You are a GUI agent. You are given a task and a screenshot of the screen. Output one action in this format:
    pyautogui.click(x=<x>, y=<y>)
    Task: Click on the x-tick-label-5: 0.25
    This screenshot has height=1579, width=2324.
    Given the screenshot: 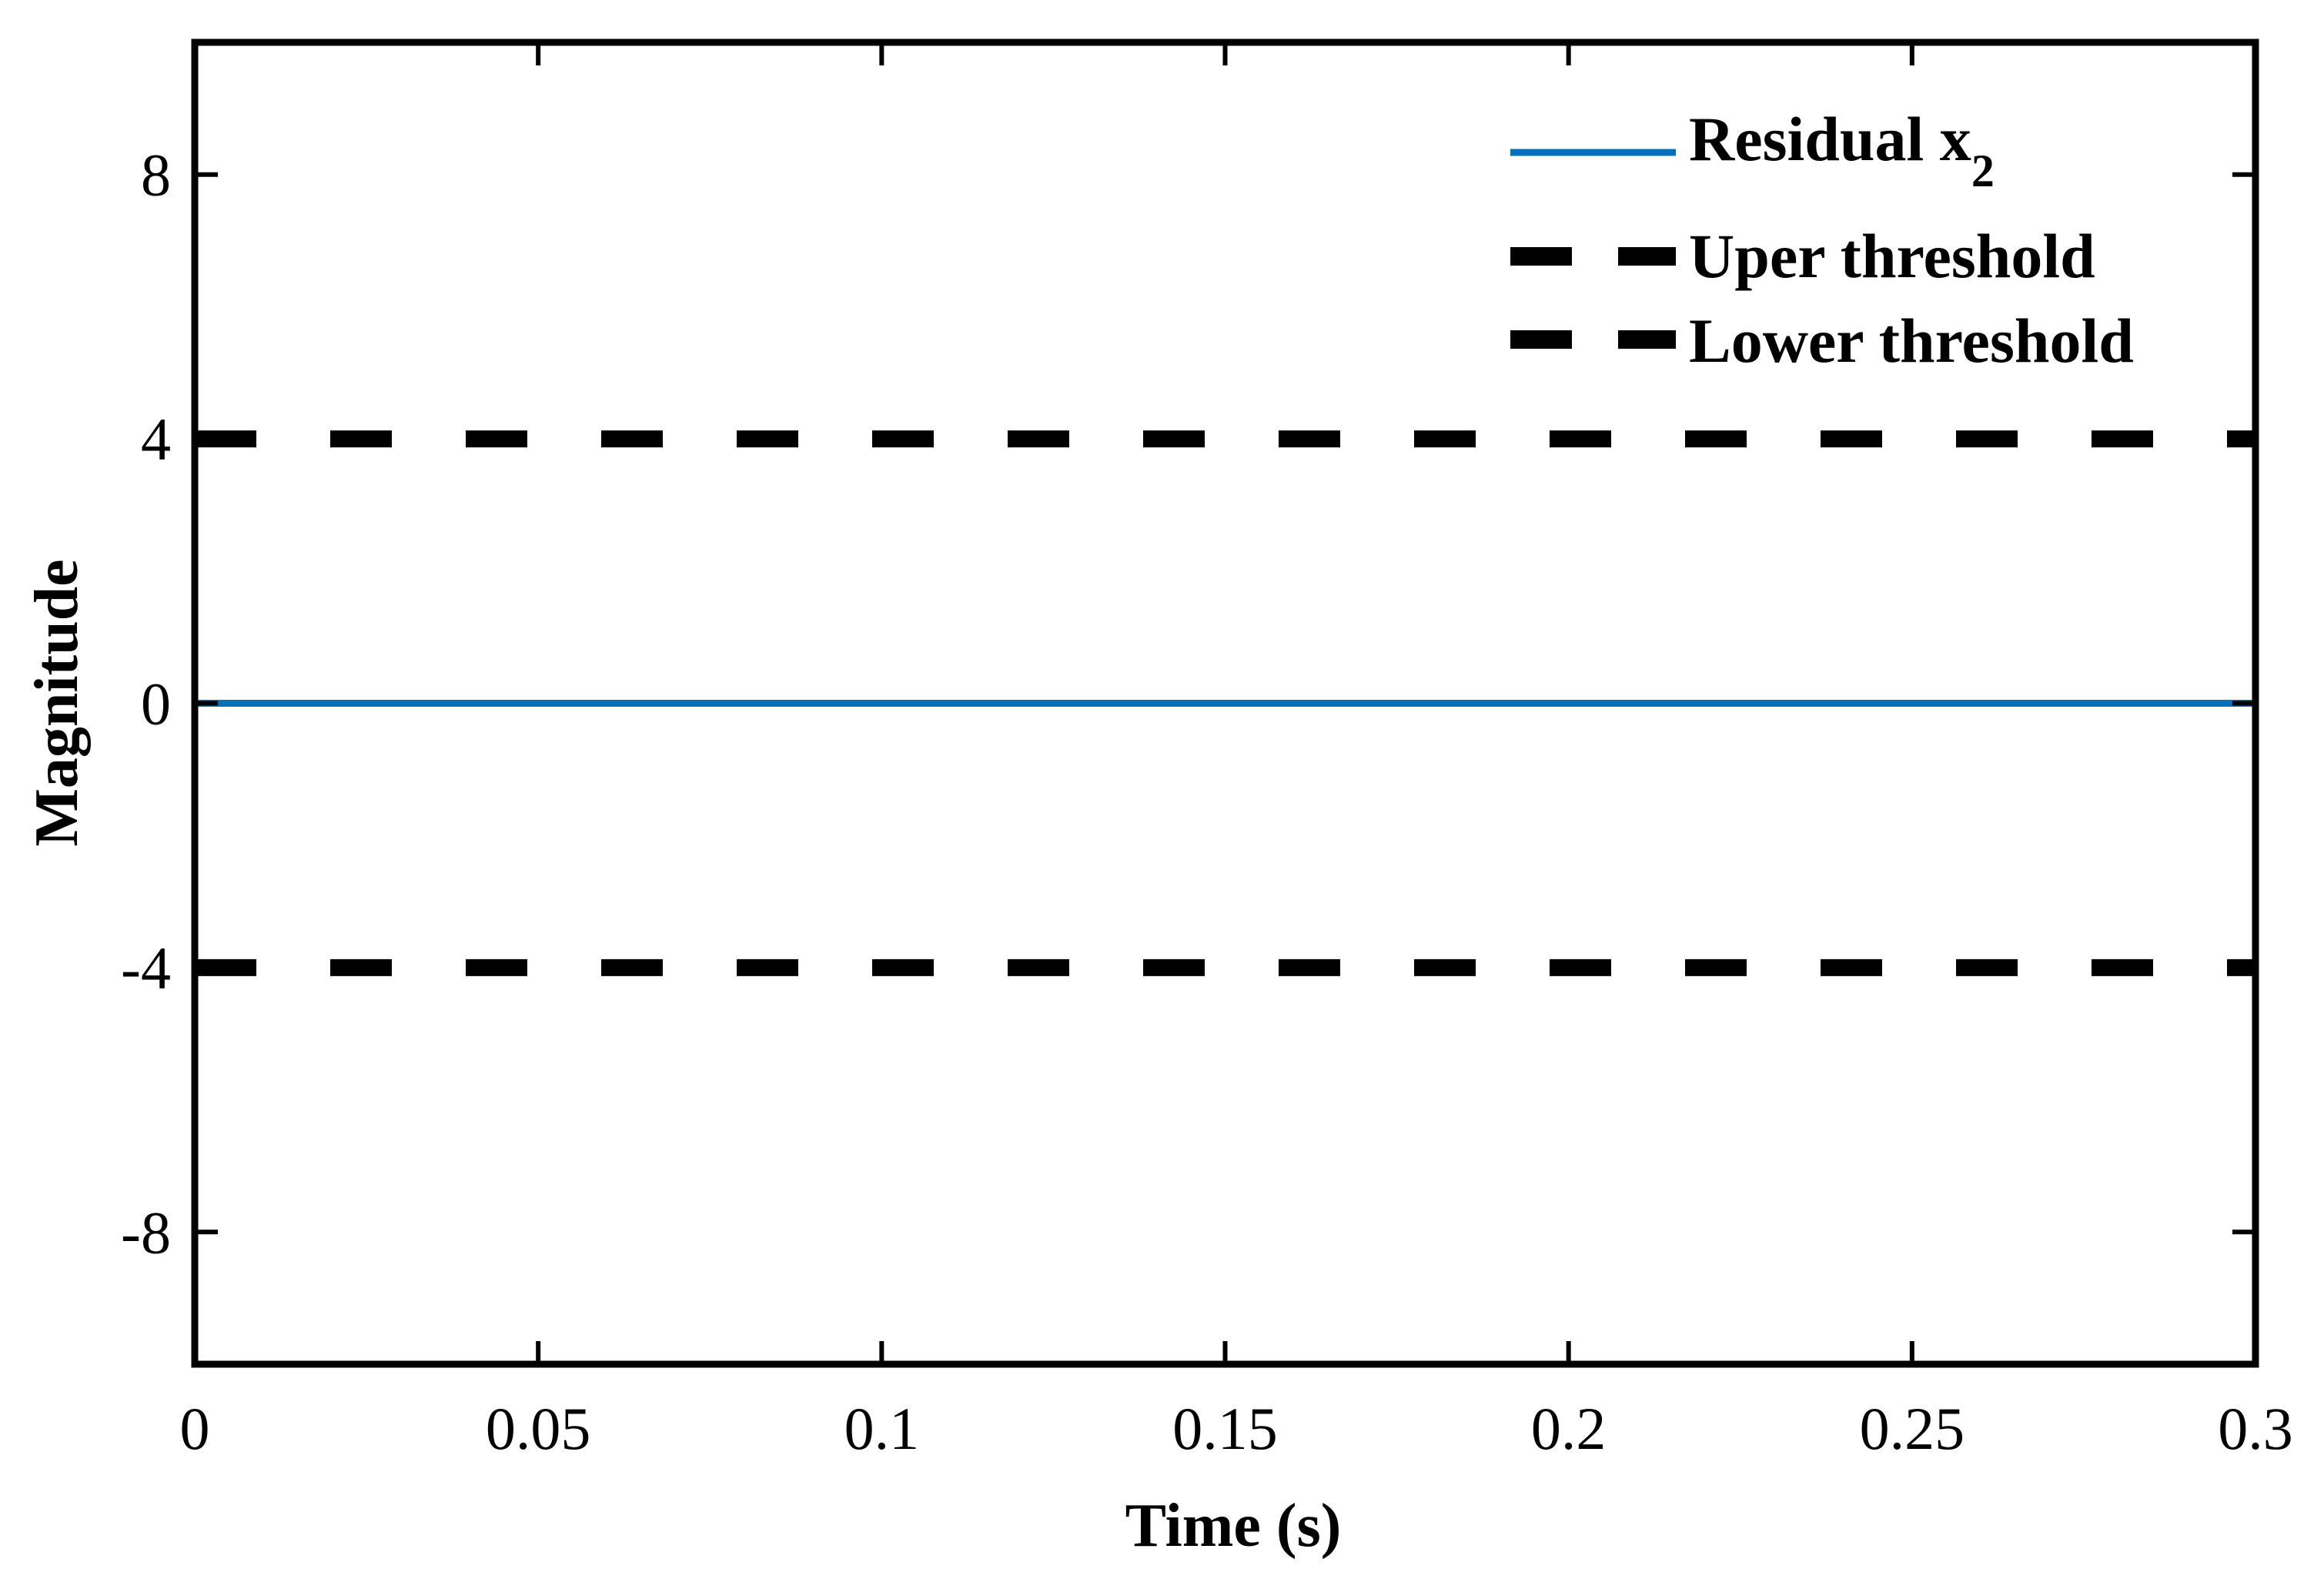 What is the action you would take?
    pyautogui.click(x=1912, y=1428)
    